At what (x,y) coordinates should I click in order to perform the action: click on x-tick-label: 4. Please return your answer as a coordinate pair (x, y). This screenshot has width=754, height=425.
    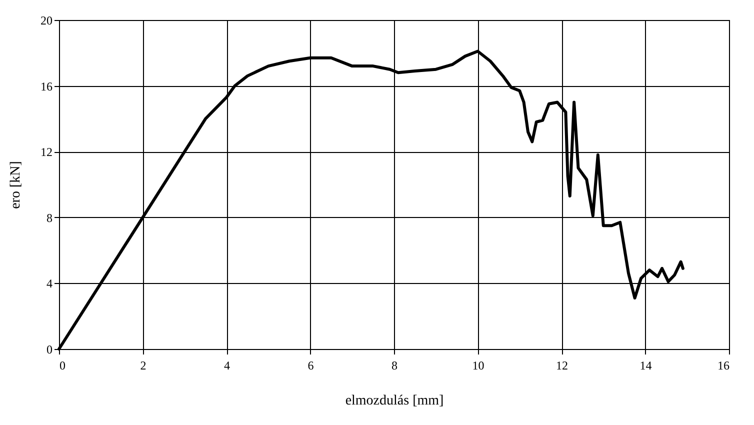
    Looking at the image, I should click on (227, 365).